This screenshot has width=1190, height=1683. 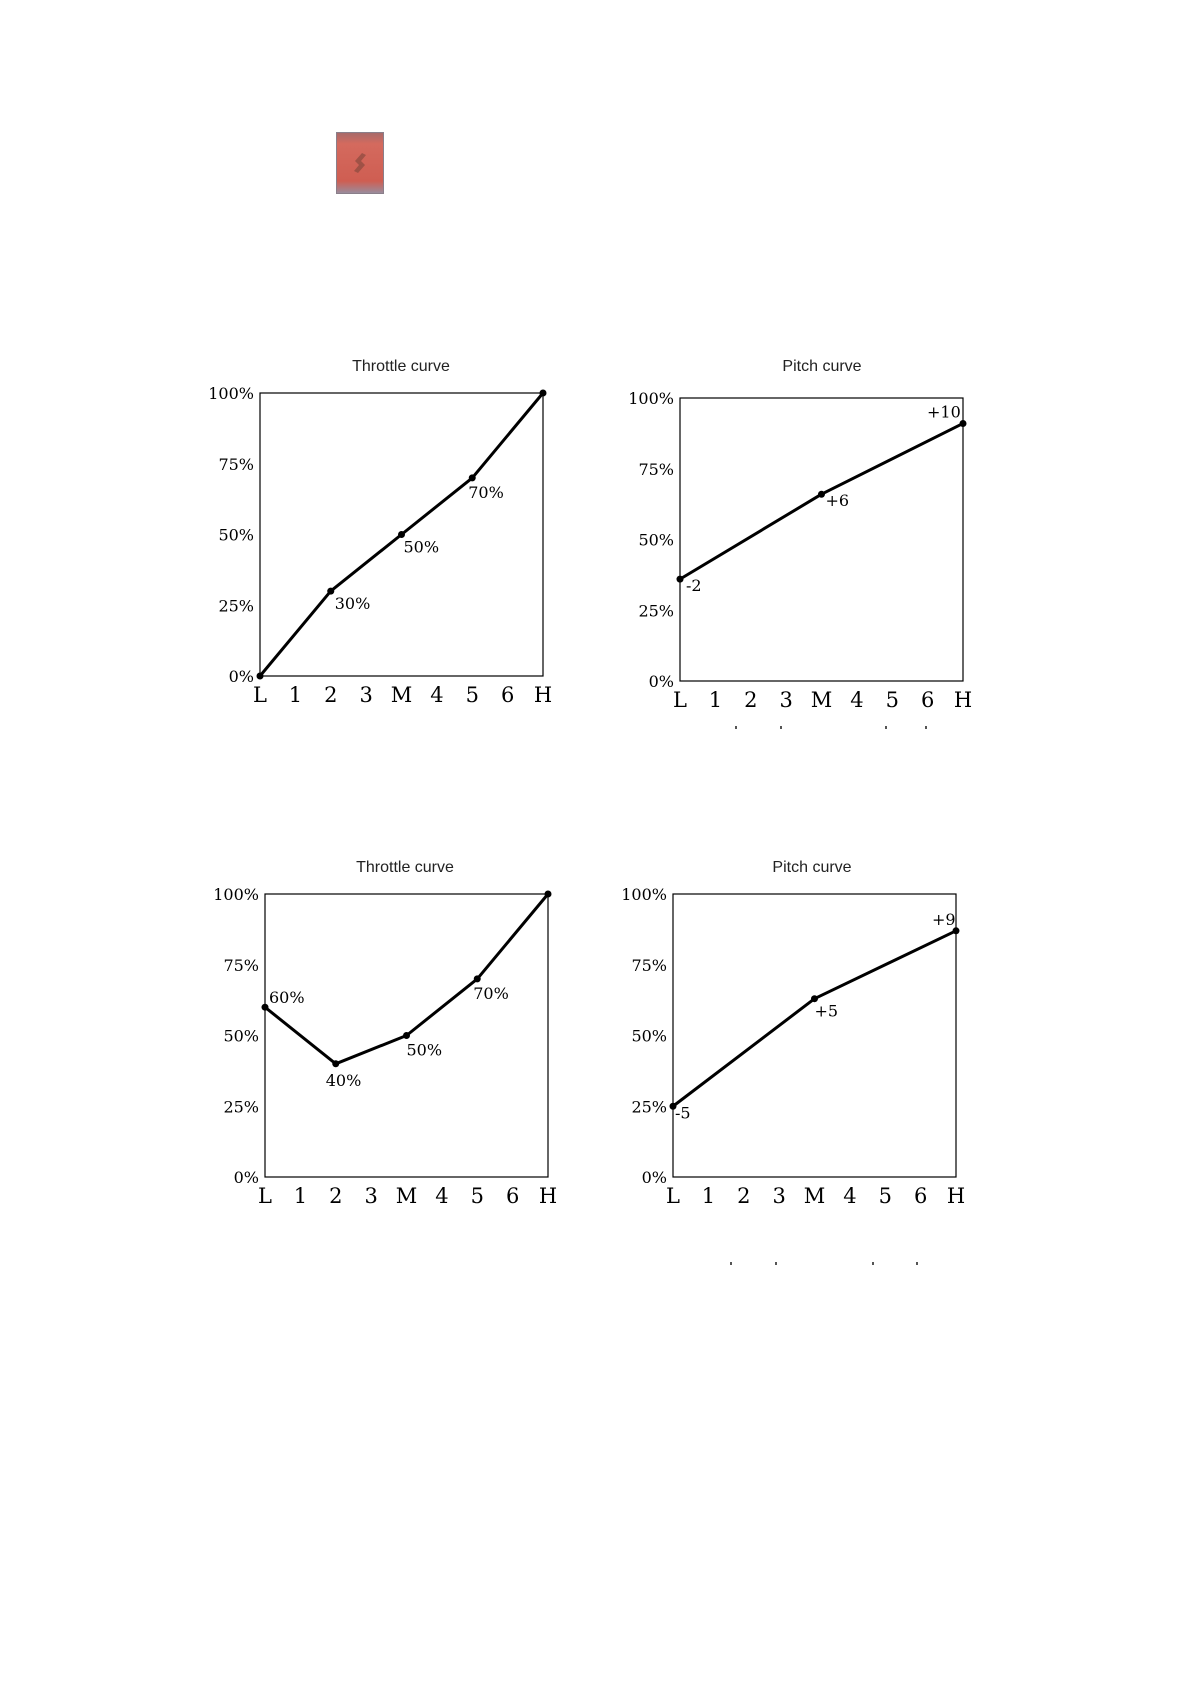 What do you see at coordinates (353, 603) in the screenshot?
I see `data-label: 30%` at bounding box center [353, 603].